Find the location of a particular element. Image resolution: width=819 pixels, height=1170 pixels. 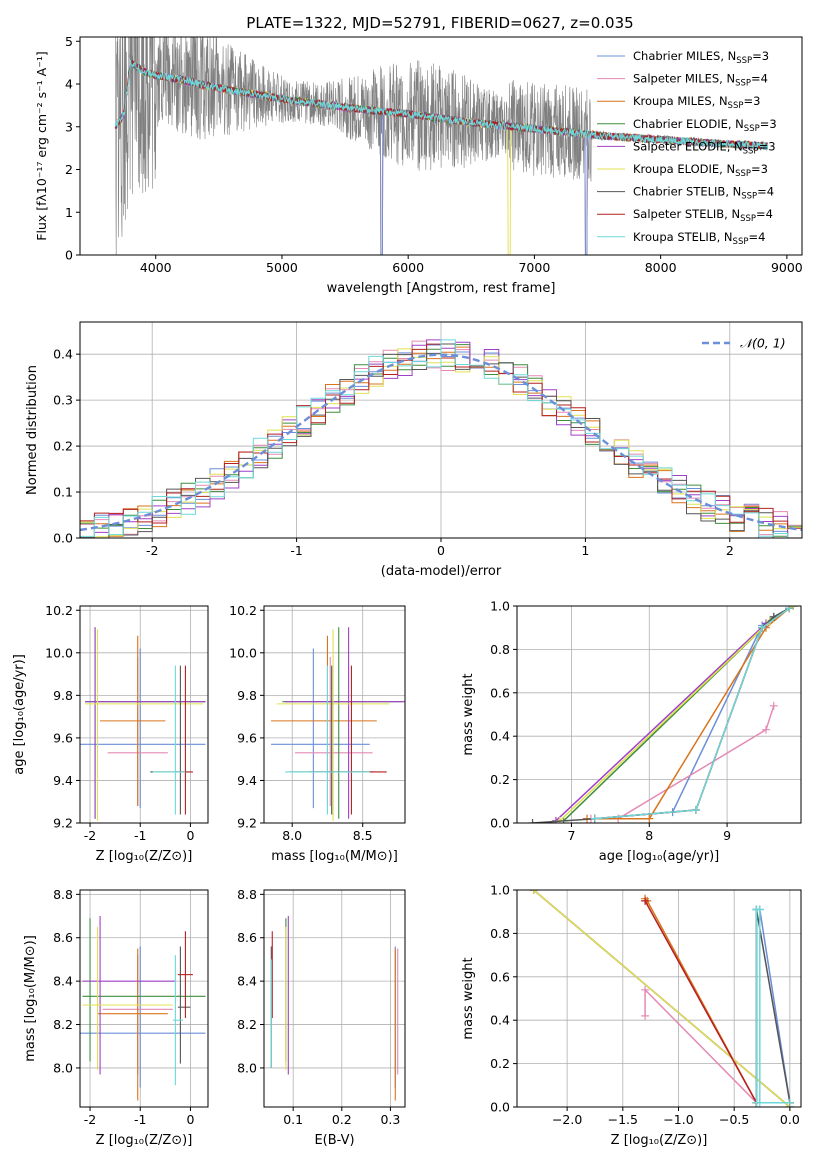

y-tick-label: 9.4 is located at coordinates (247, 780).